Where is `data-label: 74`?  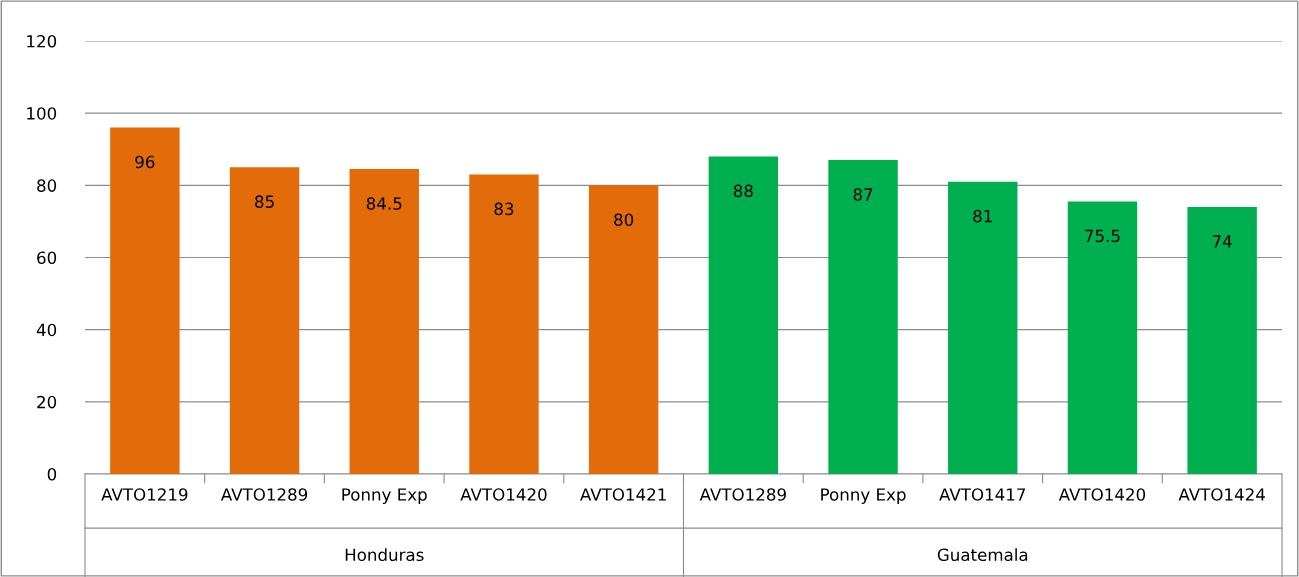 data-label: 74 is located at coordinates (1222, 241).